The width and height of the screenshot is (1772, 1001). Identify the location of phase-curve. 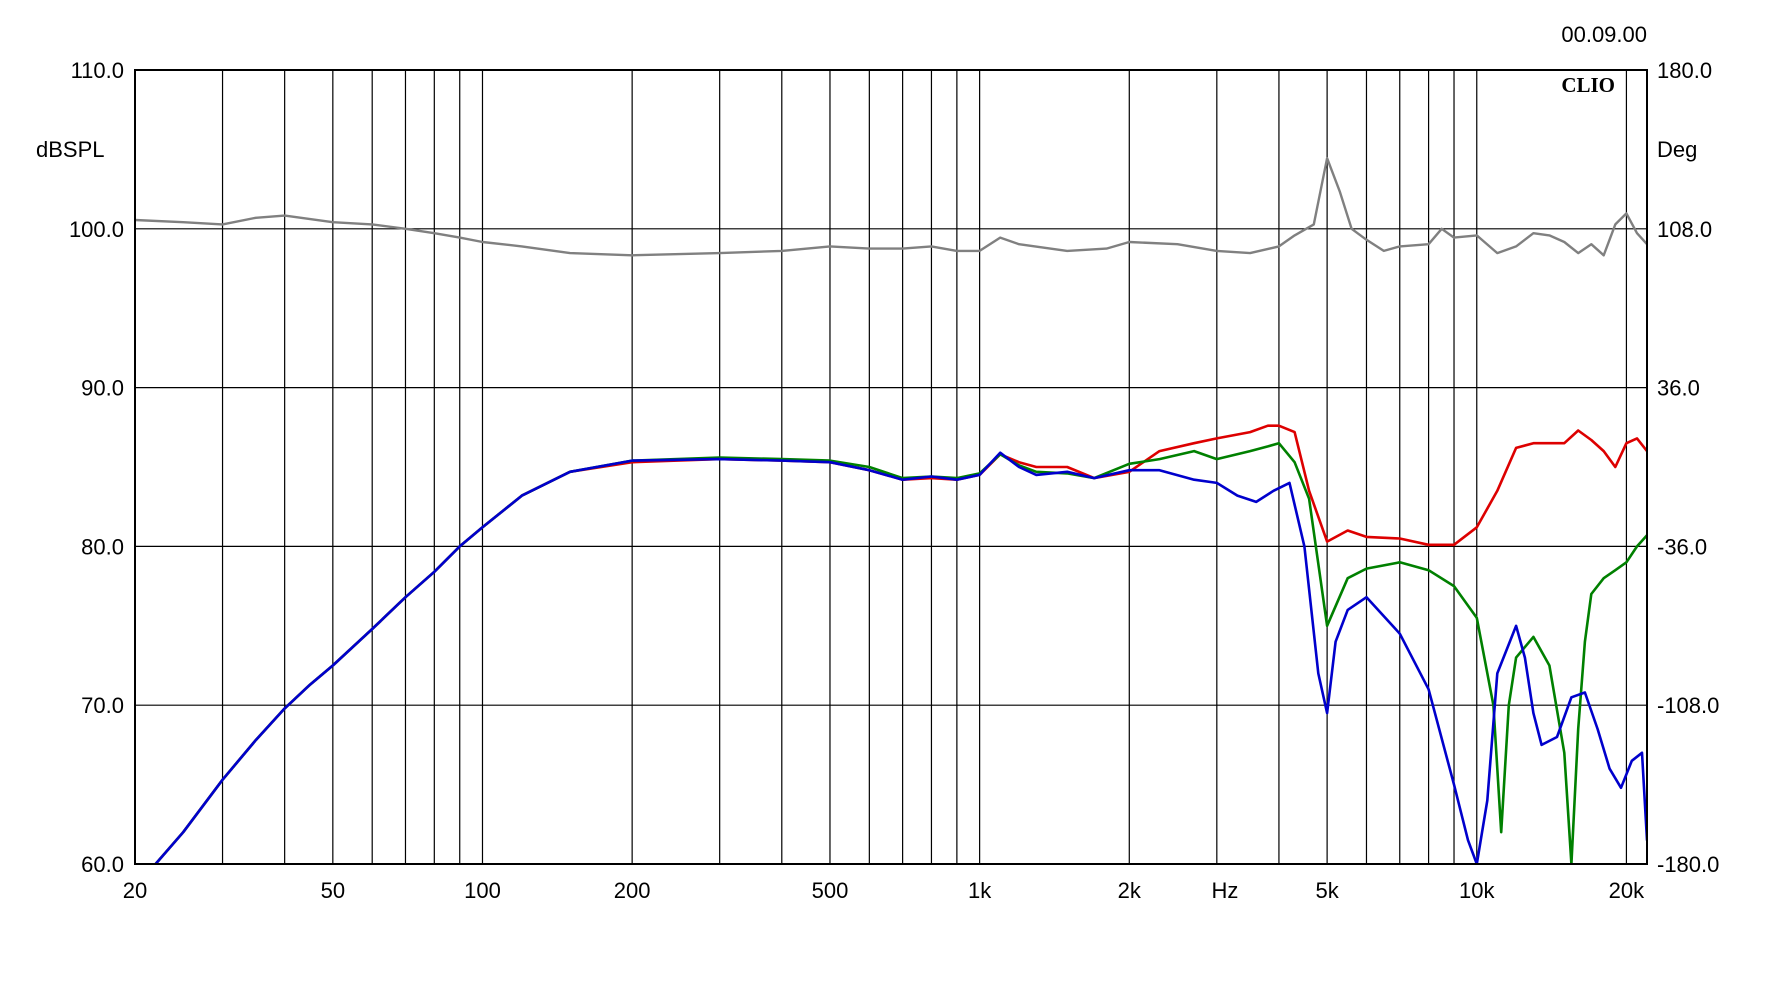
(891, 206).